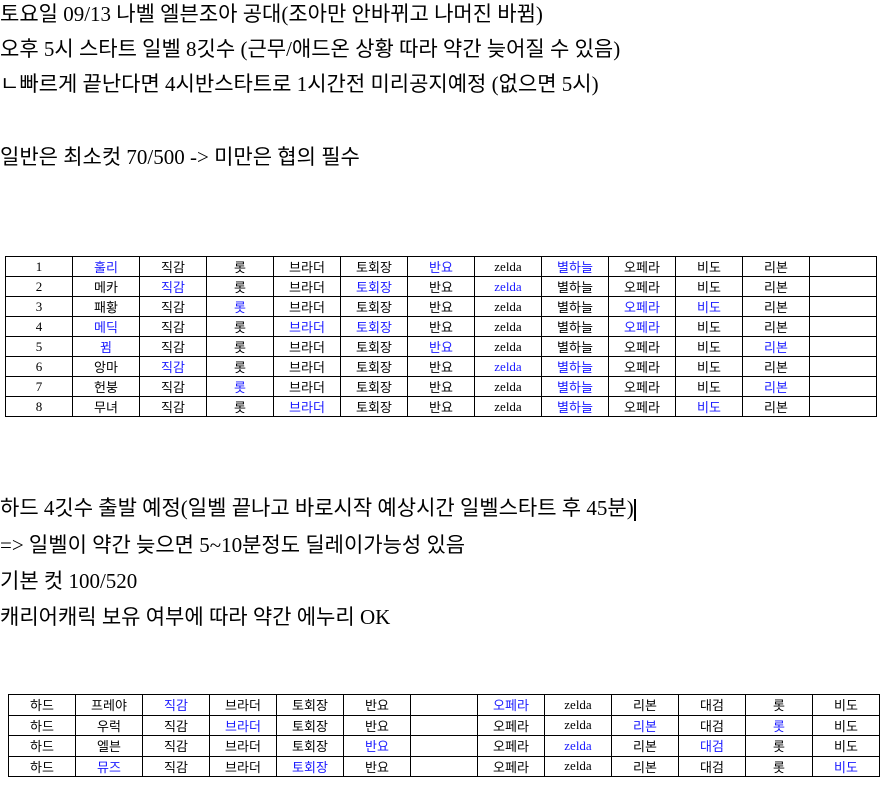 The image size is (891, 785). I want to click on table-cell: 엘븐, so click(109, 746).